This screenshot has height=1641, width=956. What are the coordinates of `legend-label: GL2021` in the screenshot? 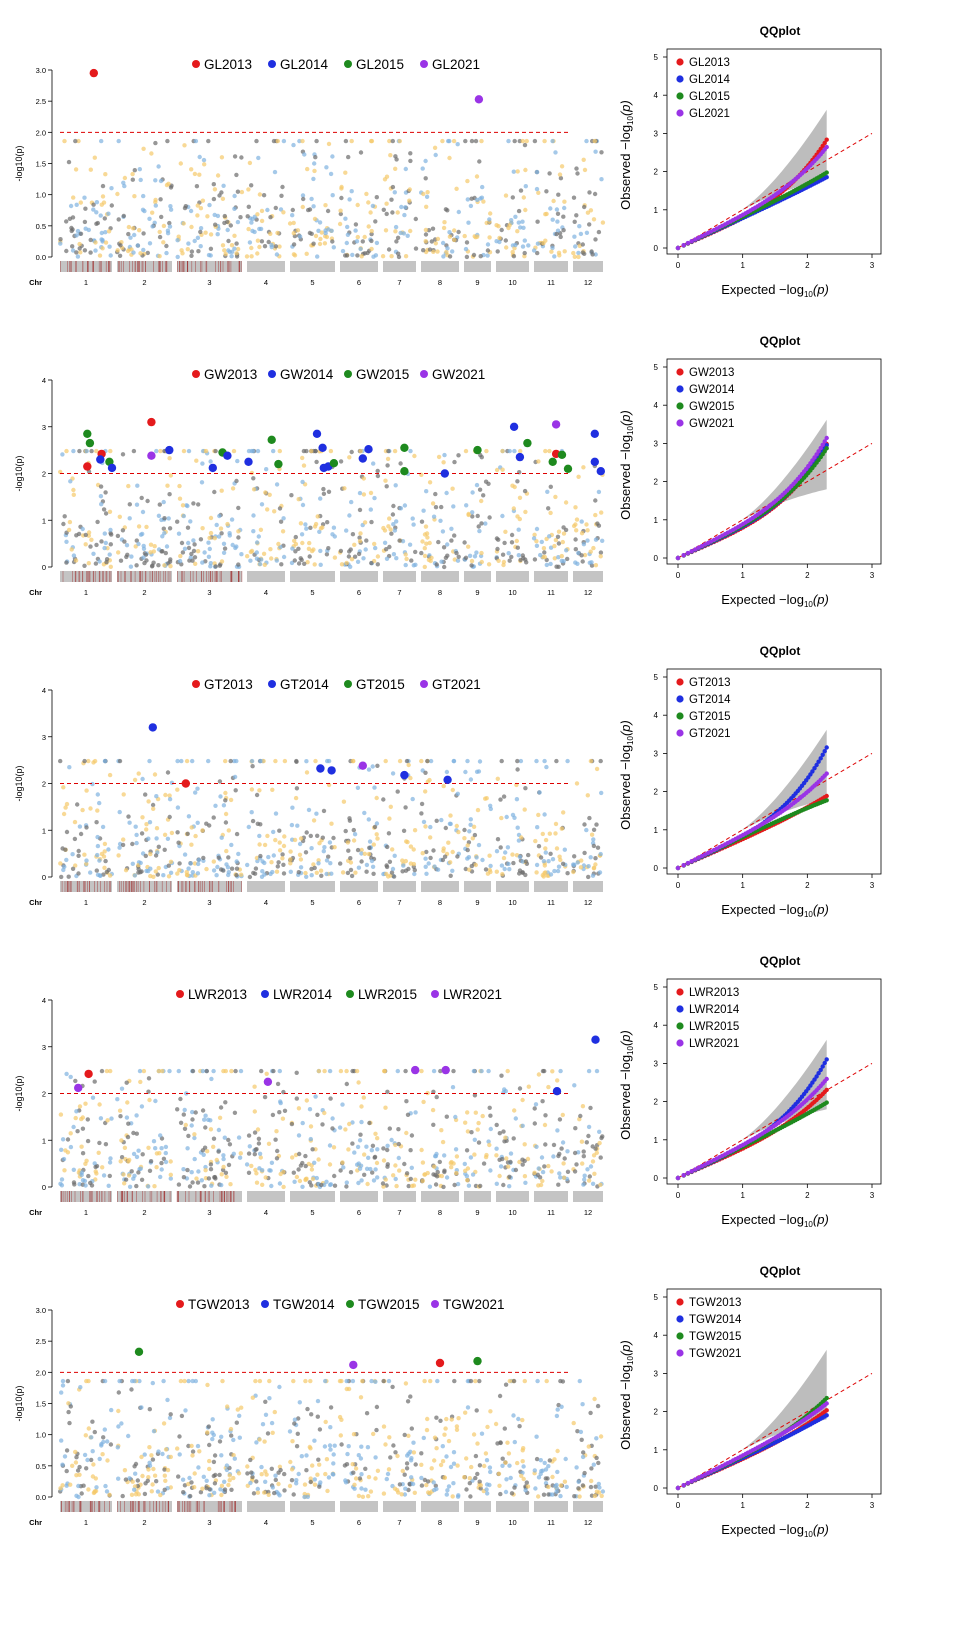 It's located at (709, 114).